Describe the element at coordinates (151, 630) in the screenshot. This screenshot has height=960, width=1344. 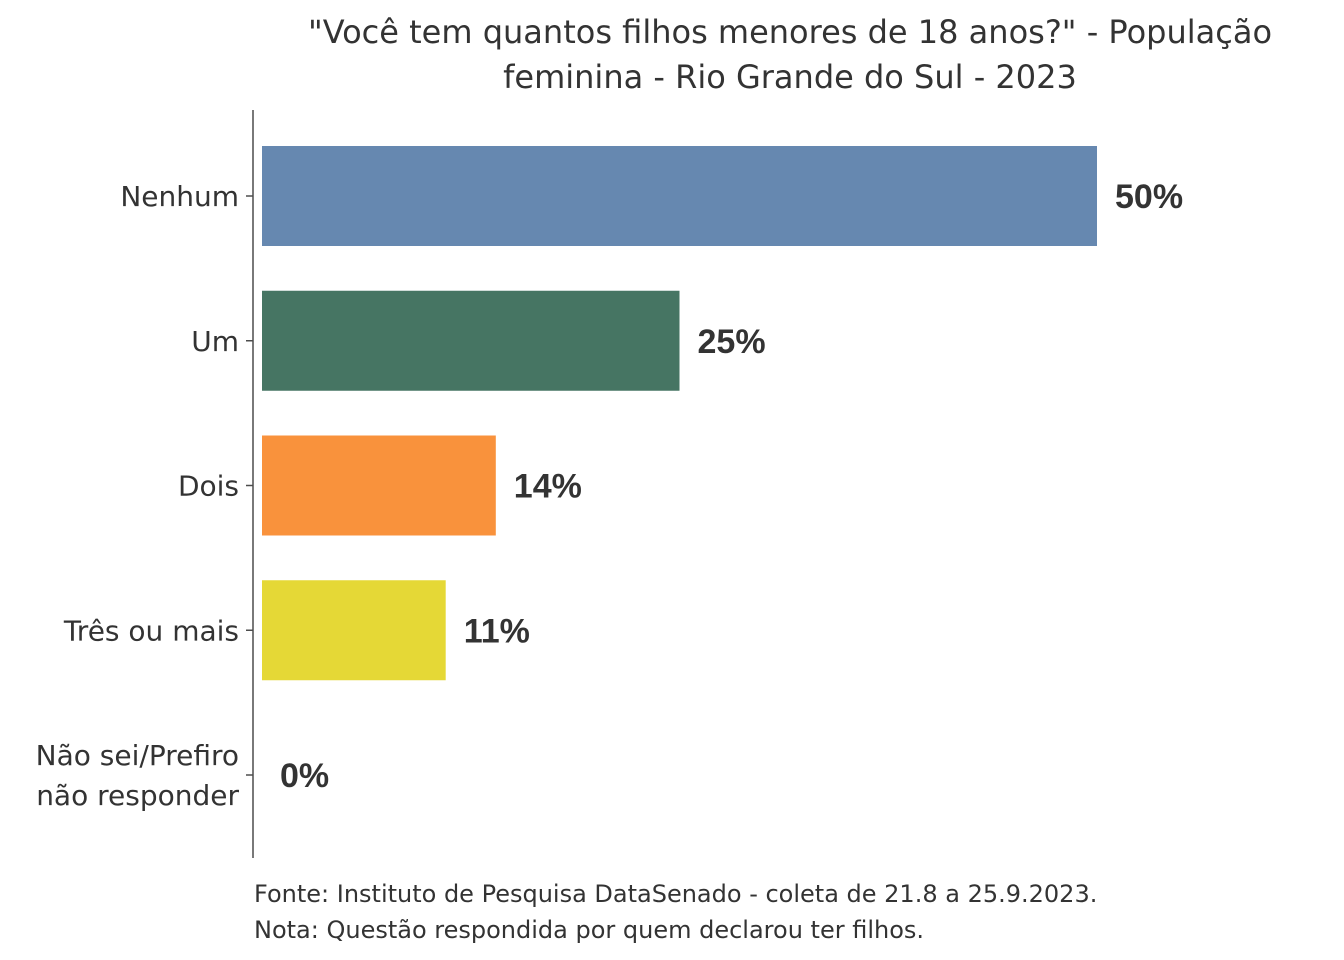
I see `category-label-3: Três ou mais` at that location.